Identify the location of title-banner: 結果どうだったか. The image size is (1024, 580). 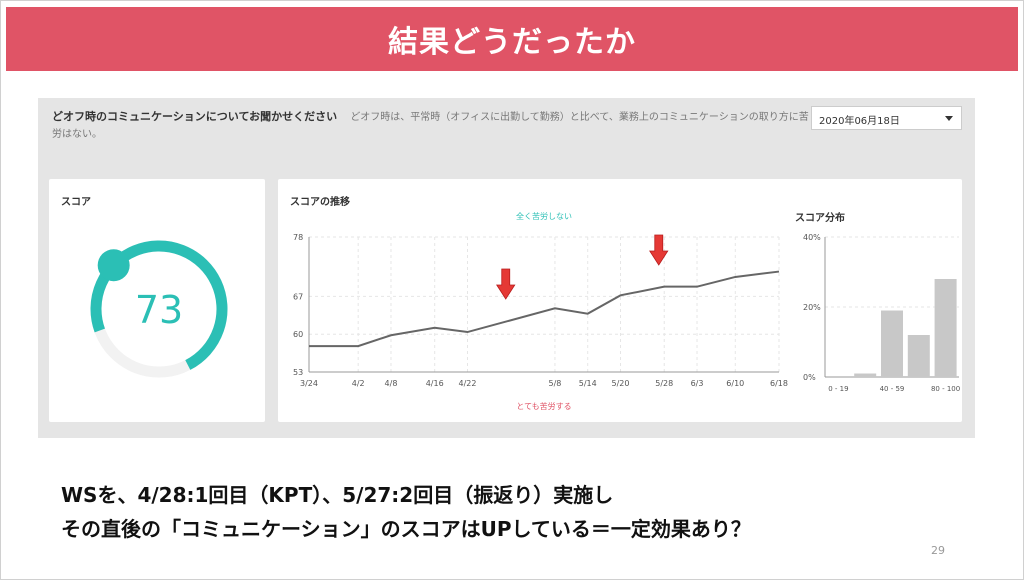
(512, 39).